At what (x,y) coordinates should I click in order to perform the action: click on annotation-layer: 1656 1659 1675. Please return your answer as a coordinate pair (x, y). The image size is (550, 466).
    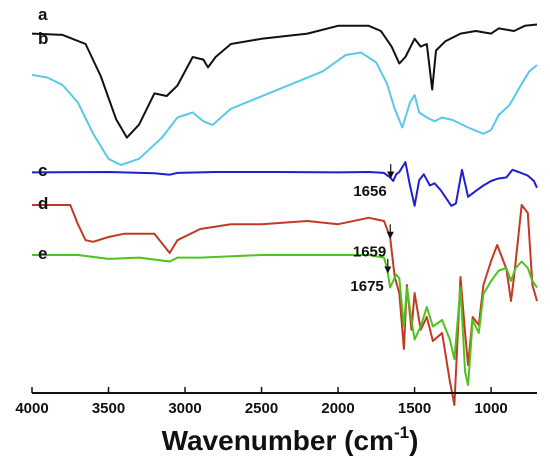
    Looking at the image, I should click on (372, 229).